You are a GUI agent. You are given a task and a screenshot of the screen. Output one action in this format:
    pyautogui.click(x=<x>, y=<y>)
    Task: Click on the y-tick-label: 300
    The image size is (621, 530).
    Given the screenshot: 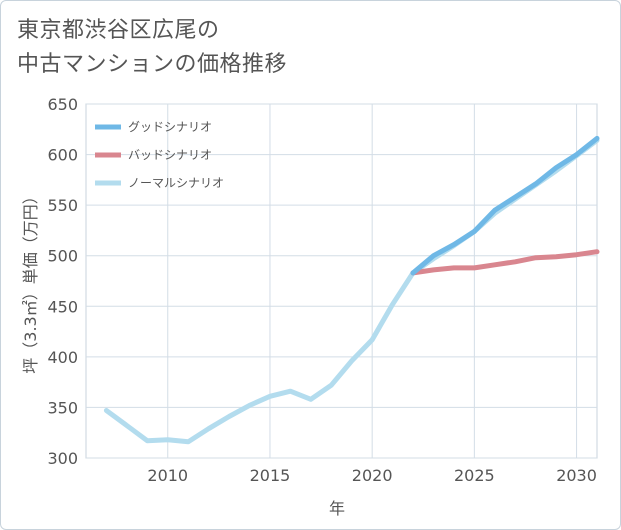 What is the action you would take?
    pyautogui.click(x=62, y=458)
    